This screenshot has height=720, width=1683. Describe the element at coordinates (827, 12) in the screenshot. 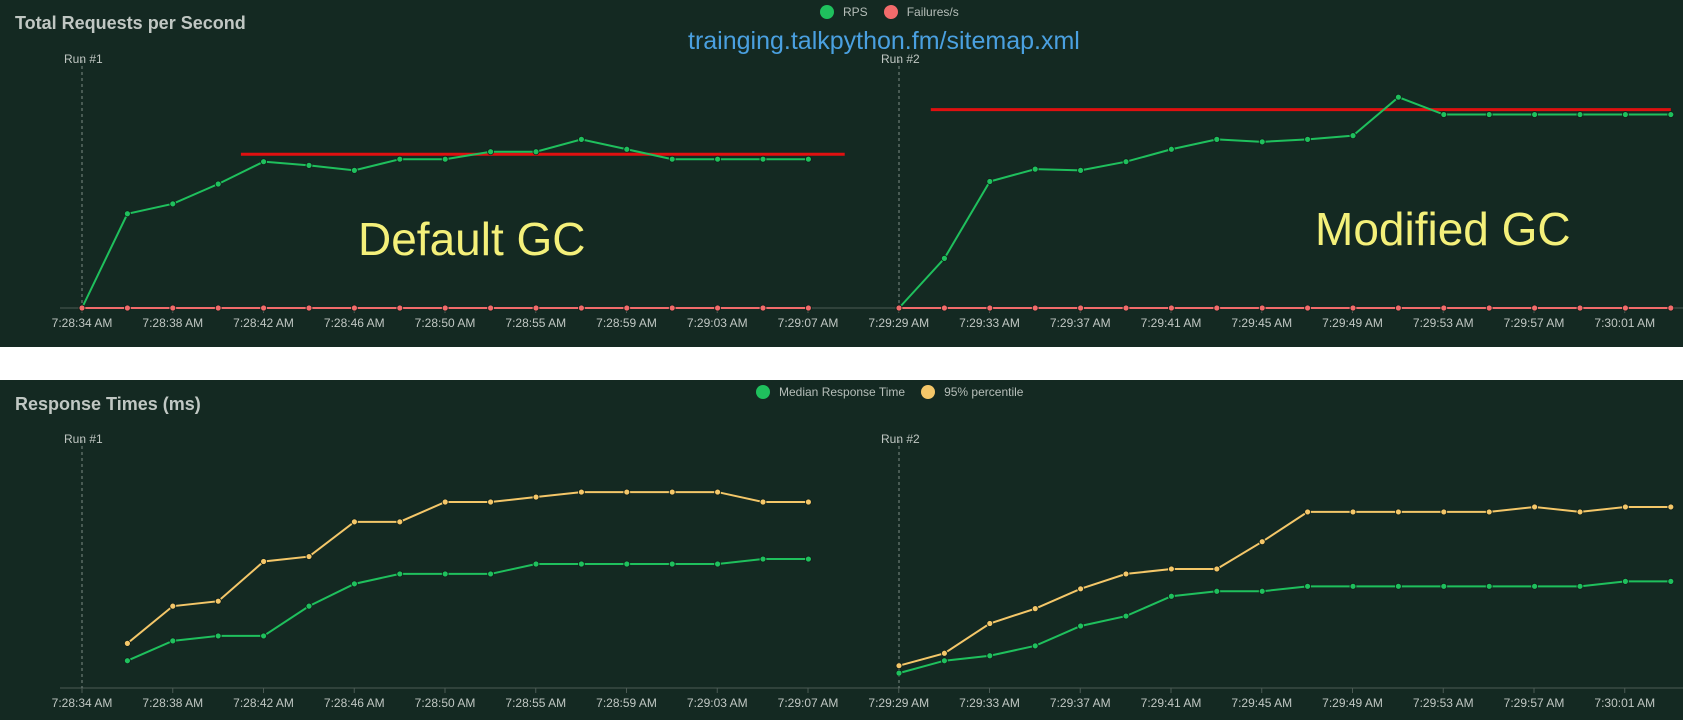

I see `rps-legend-dot` at that location.